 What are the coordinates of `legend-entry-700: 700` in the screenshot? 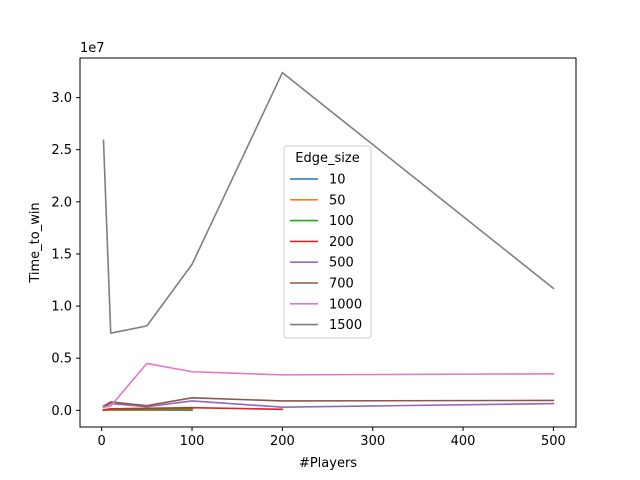 It's located at (341, 284).